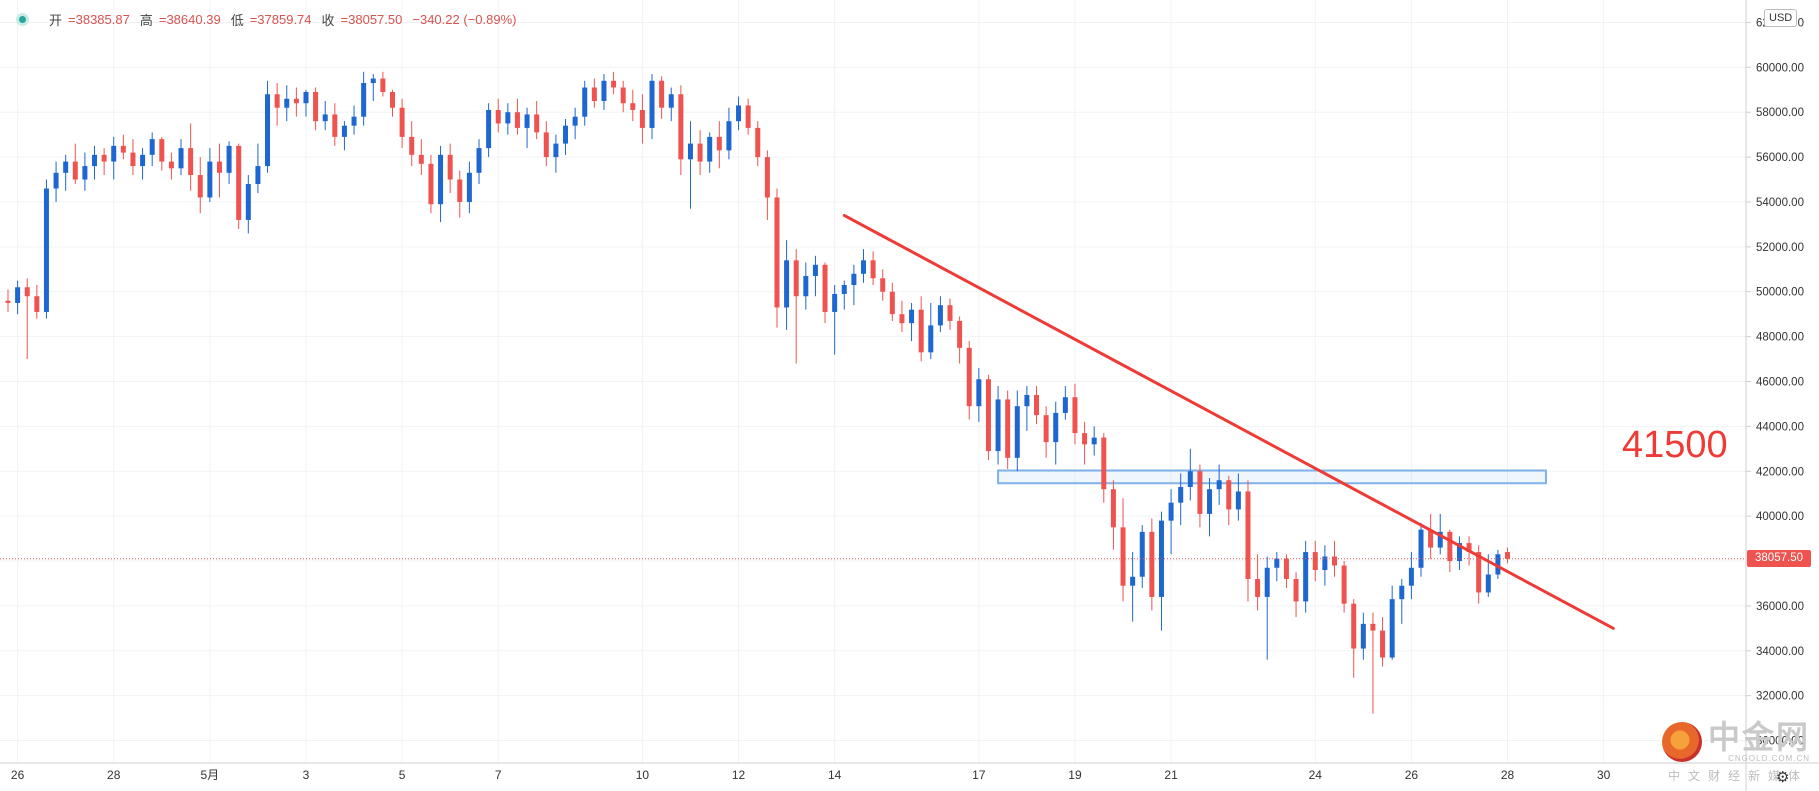  Describe the element at coordinates (1780, 68) in the screenshot. I see `y-tick-label: 60000.00` at that location.